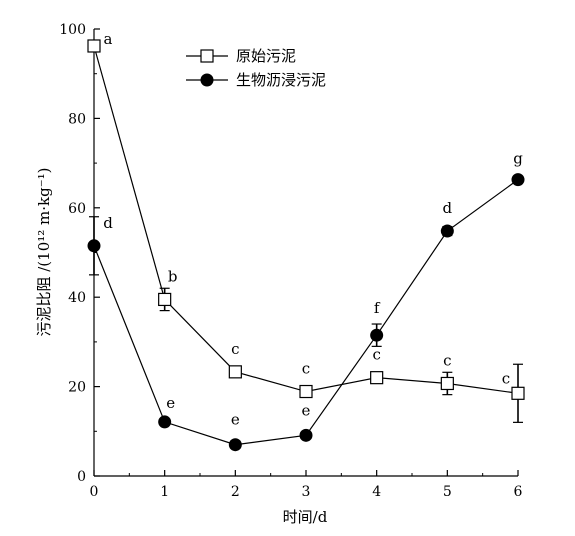 The width and height of the screenshot is (575, 536). I want to click on y-tick-label: 0, so click(81, 477).